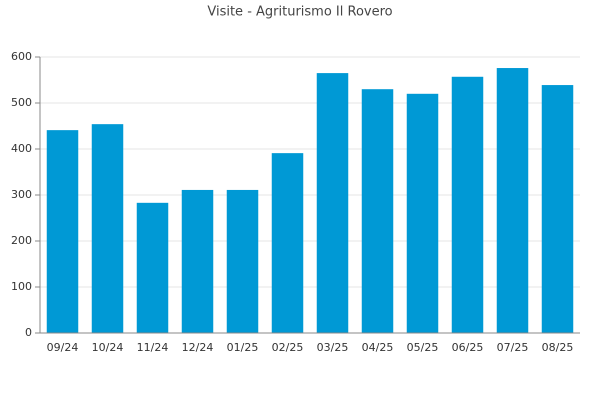 Image resolution: width=600 pixels, height=400 pixels. What do you see at coordinates (21, 102) in the screenshot?
I see `y-tick-label: 500` at bounding box center [21, 102].